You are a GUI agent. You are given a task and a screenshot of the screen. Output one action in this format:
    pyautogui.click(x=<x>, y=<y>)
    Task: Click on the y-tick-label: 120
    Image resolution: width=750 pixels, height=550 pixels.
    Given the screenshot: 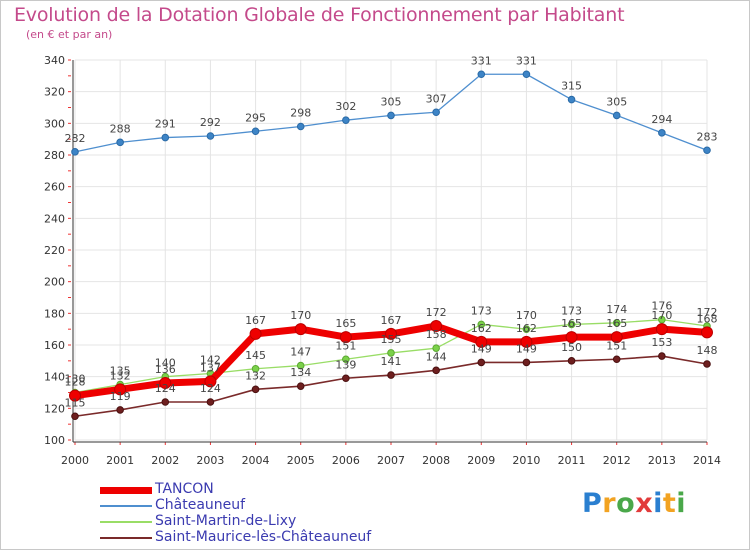 What is the action you would take?
    pyautogui.click(x=54, y=408)
    